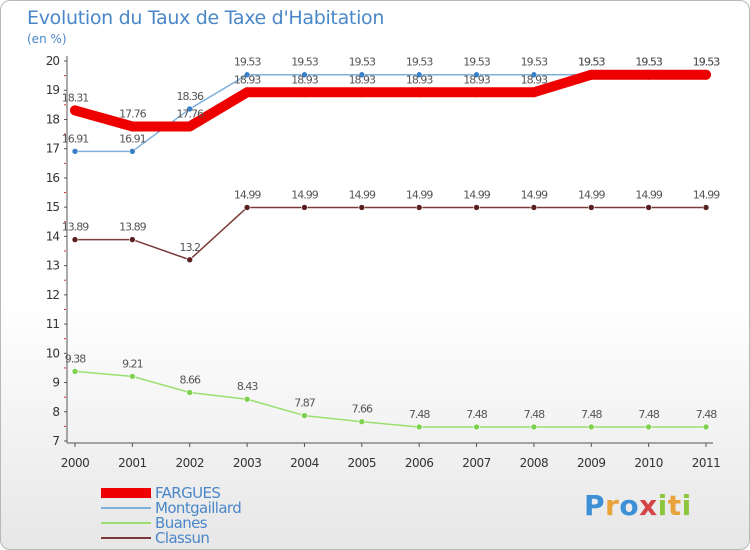 The width and height of the screenshot is (750, 550). I want to click on legend-item-buanes: Buanes, so click(231, 523).